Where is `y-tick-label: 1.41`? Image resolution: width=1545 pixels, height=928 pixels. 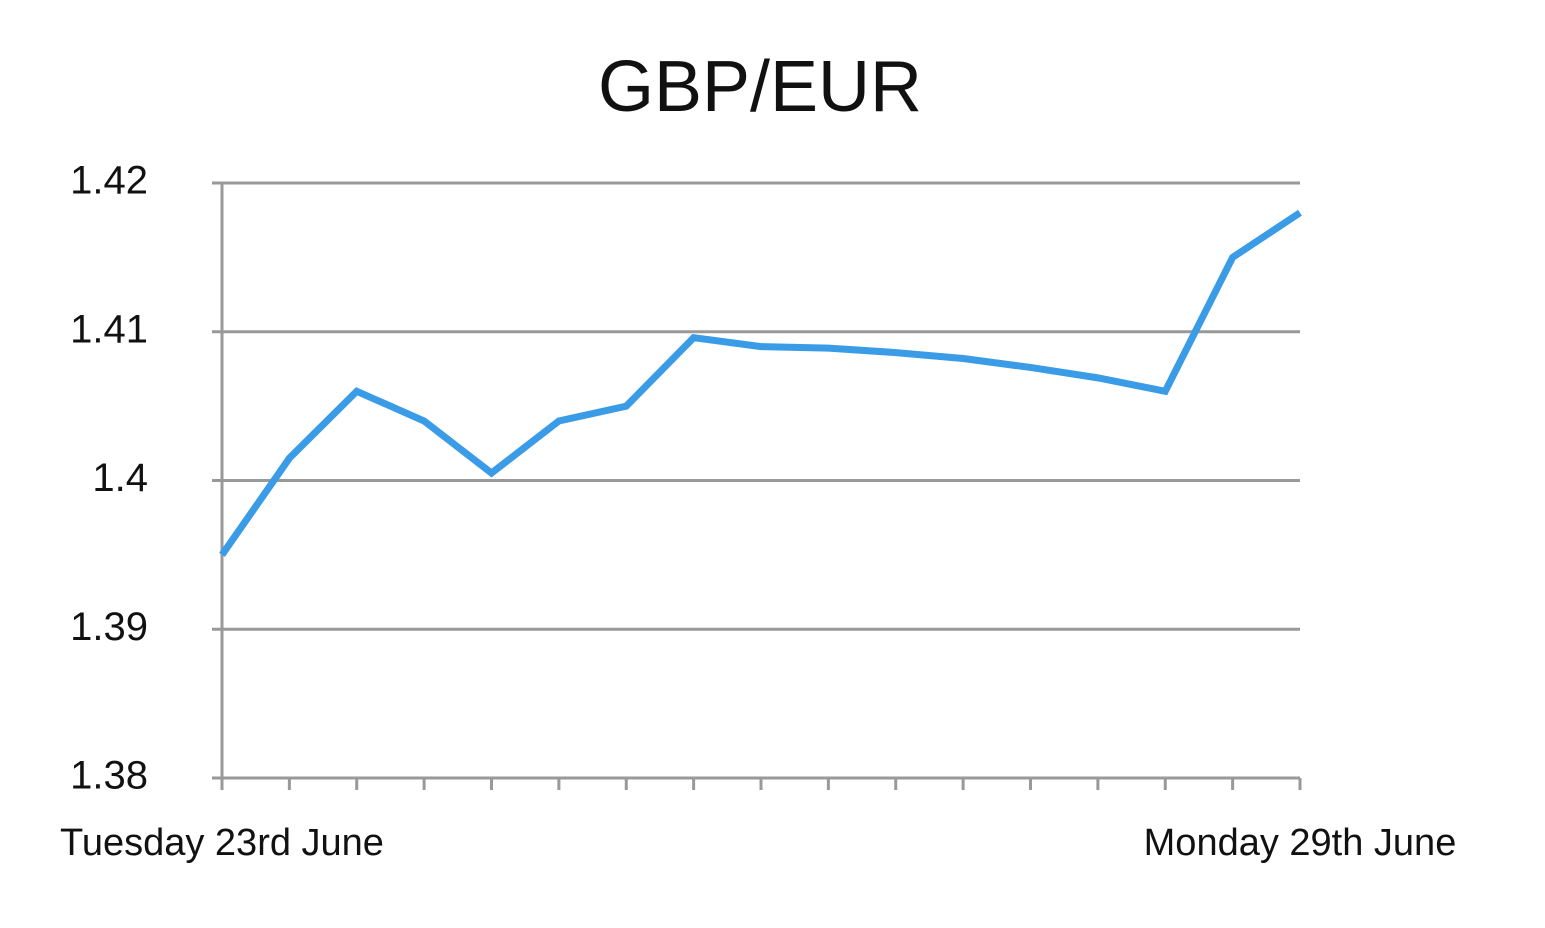 y-tick-label: 1.41 is located at coordinates (109, 329).